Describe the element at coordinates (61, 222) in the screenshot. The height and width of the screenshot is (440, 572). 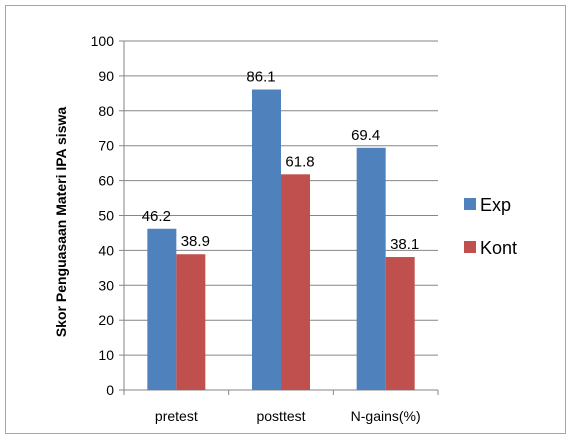
I see `y-axis-label: Skor Penguasaan Materi IPA siswa` at that location.